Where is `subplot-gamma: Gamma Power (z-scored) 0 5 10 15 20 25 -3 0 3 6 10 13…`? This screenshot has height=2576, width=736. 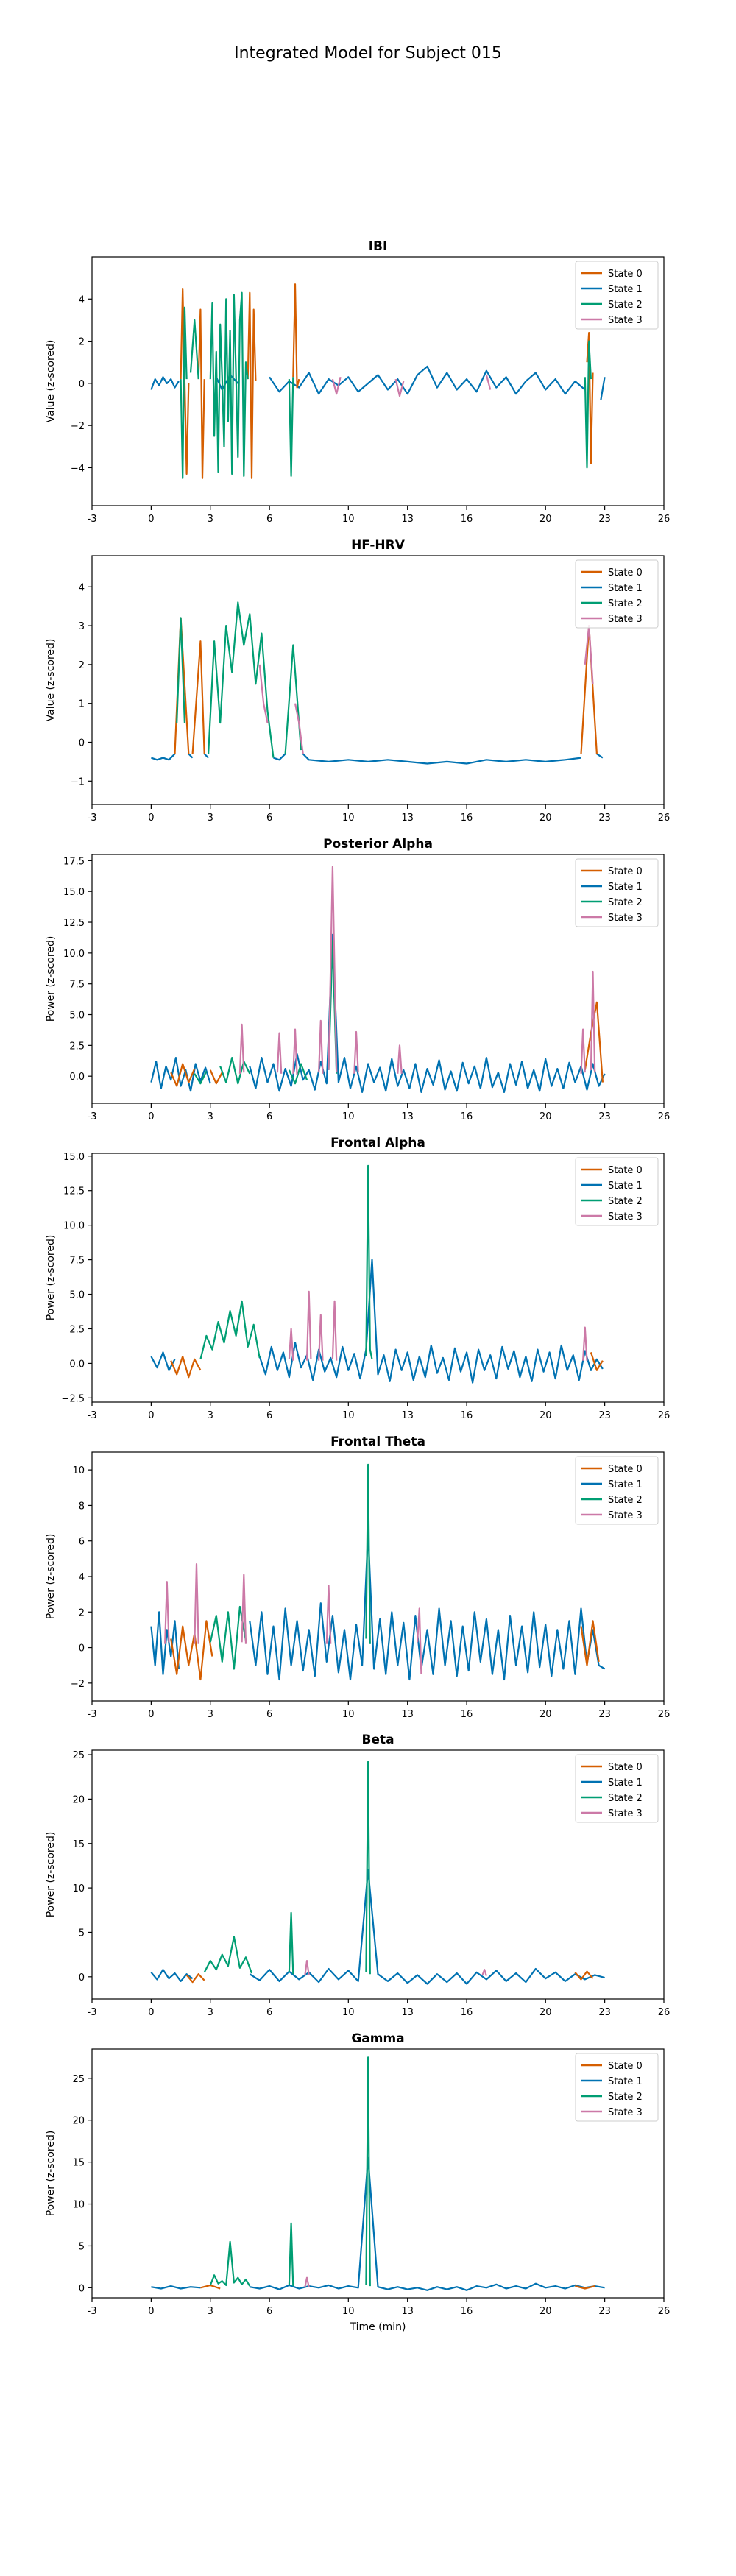 subplot-gamma: Gamma Power (z-scored) 0 5 10 15 20 25 -3 0 3 6 10 13… is located at coordinates (357, 2174).